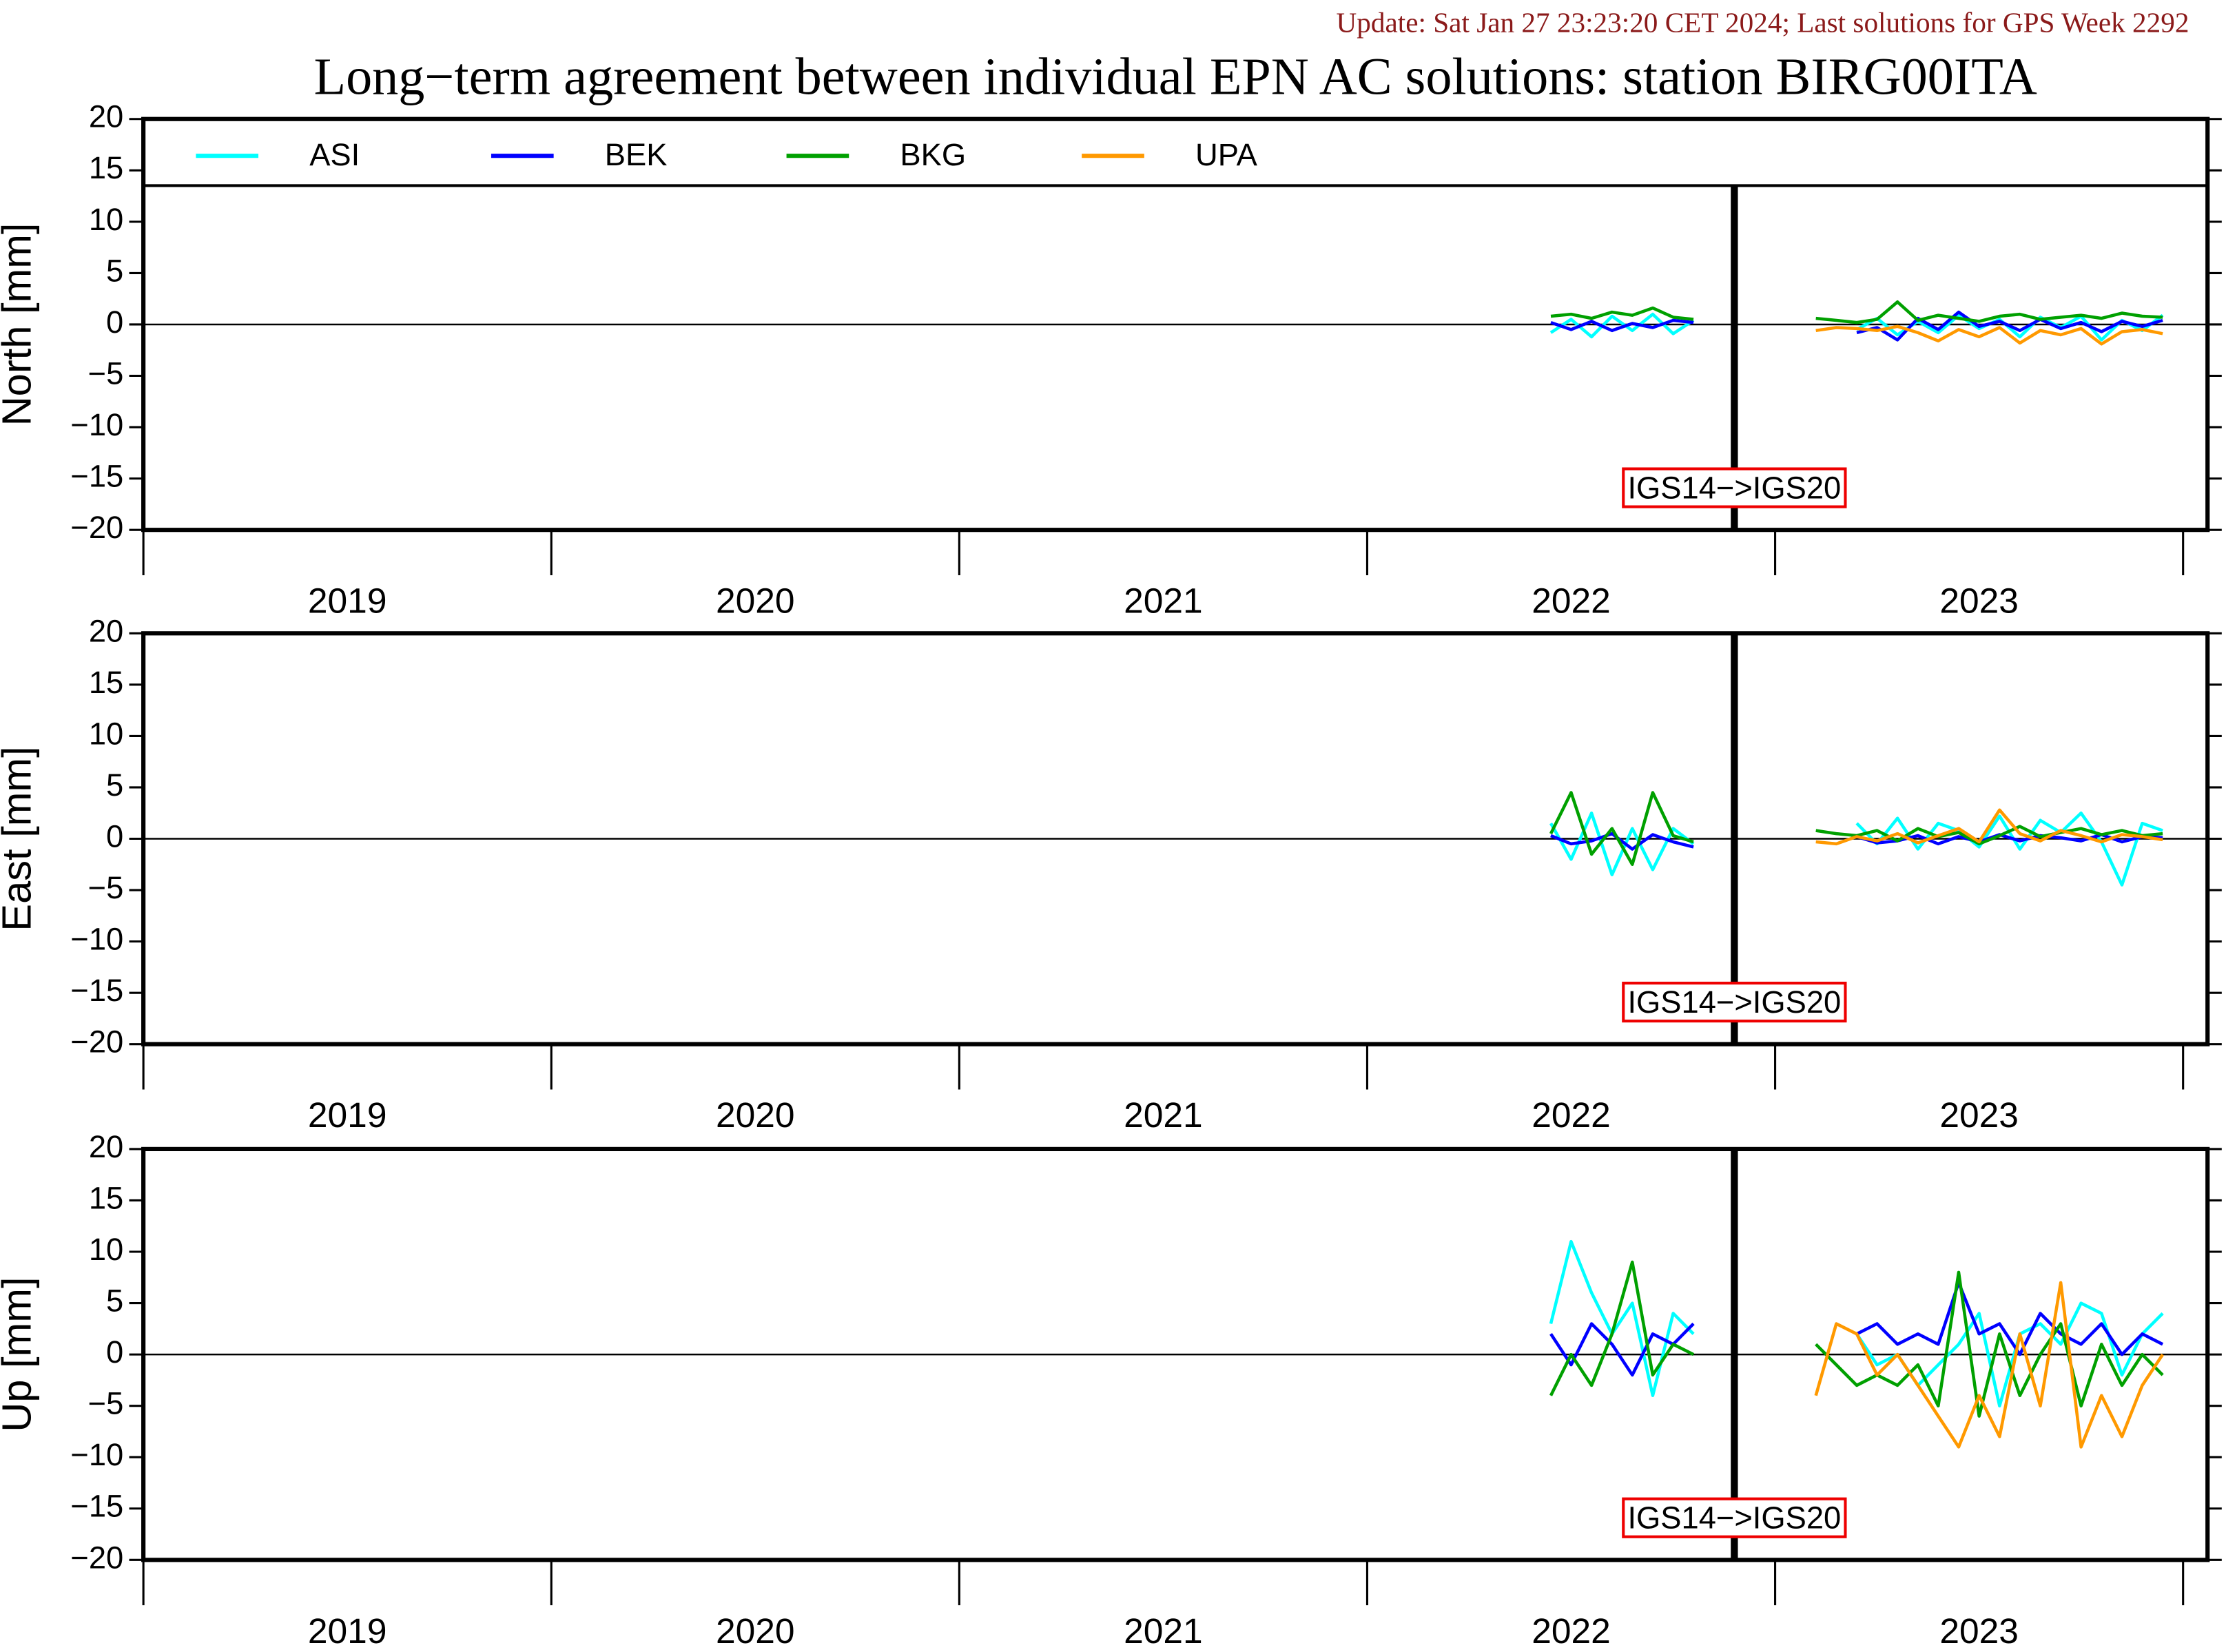 Image resolution: width=2226 pixels, height=1652 pixels. What do you see at coordinates (20, 838) in the screenshot?
I see `y-axis-label: East [mm]` at bounding box center [20, 838].